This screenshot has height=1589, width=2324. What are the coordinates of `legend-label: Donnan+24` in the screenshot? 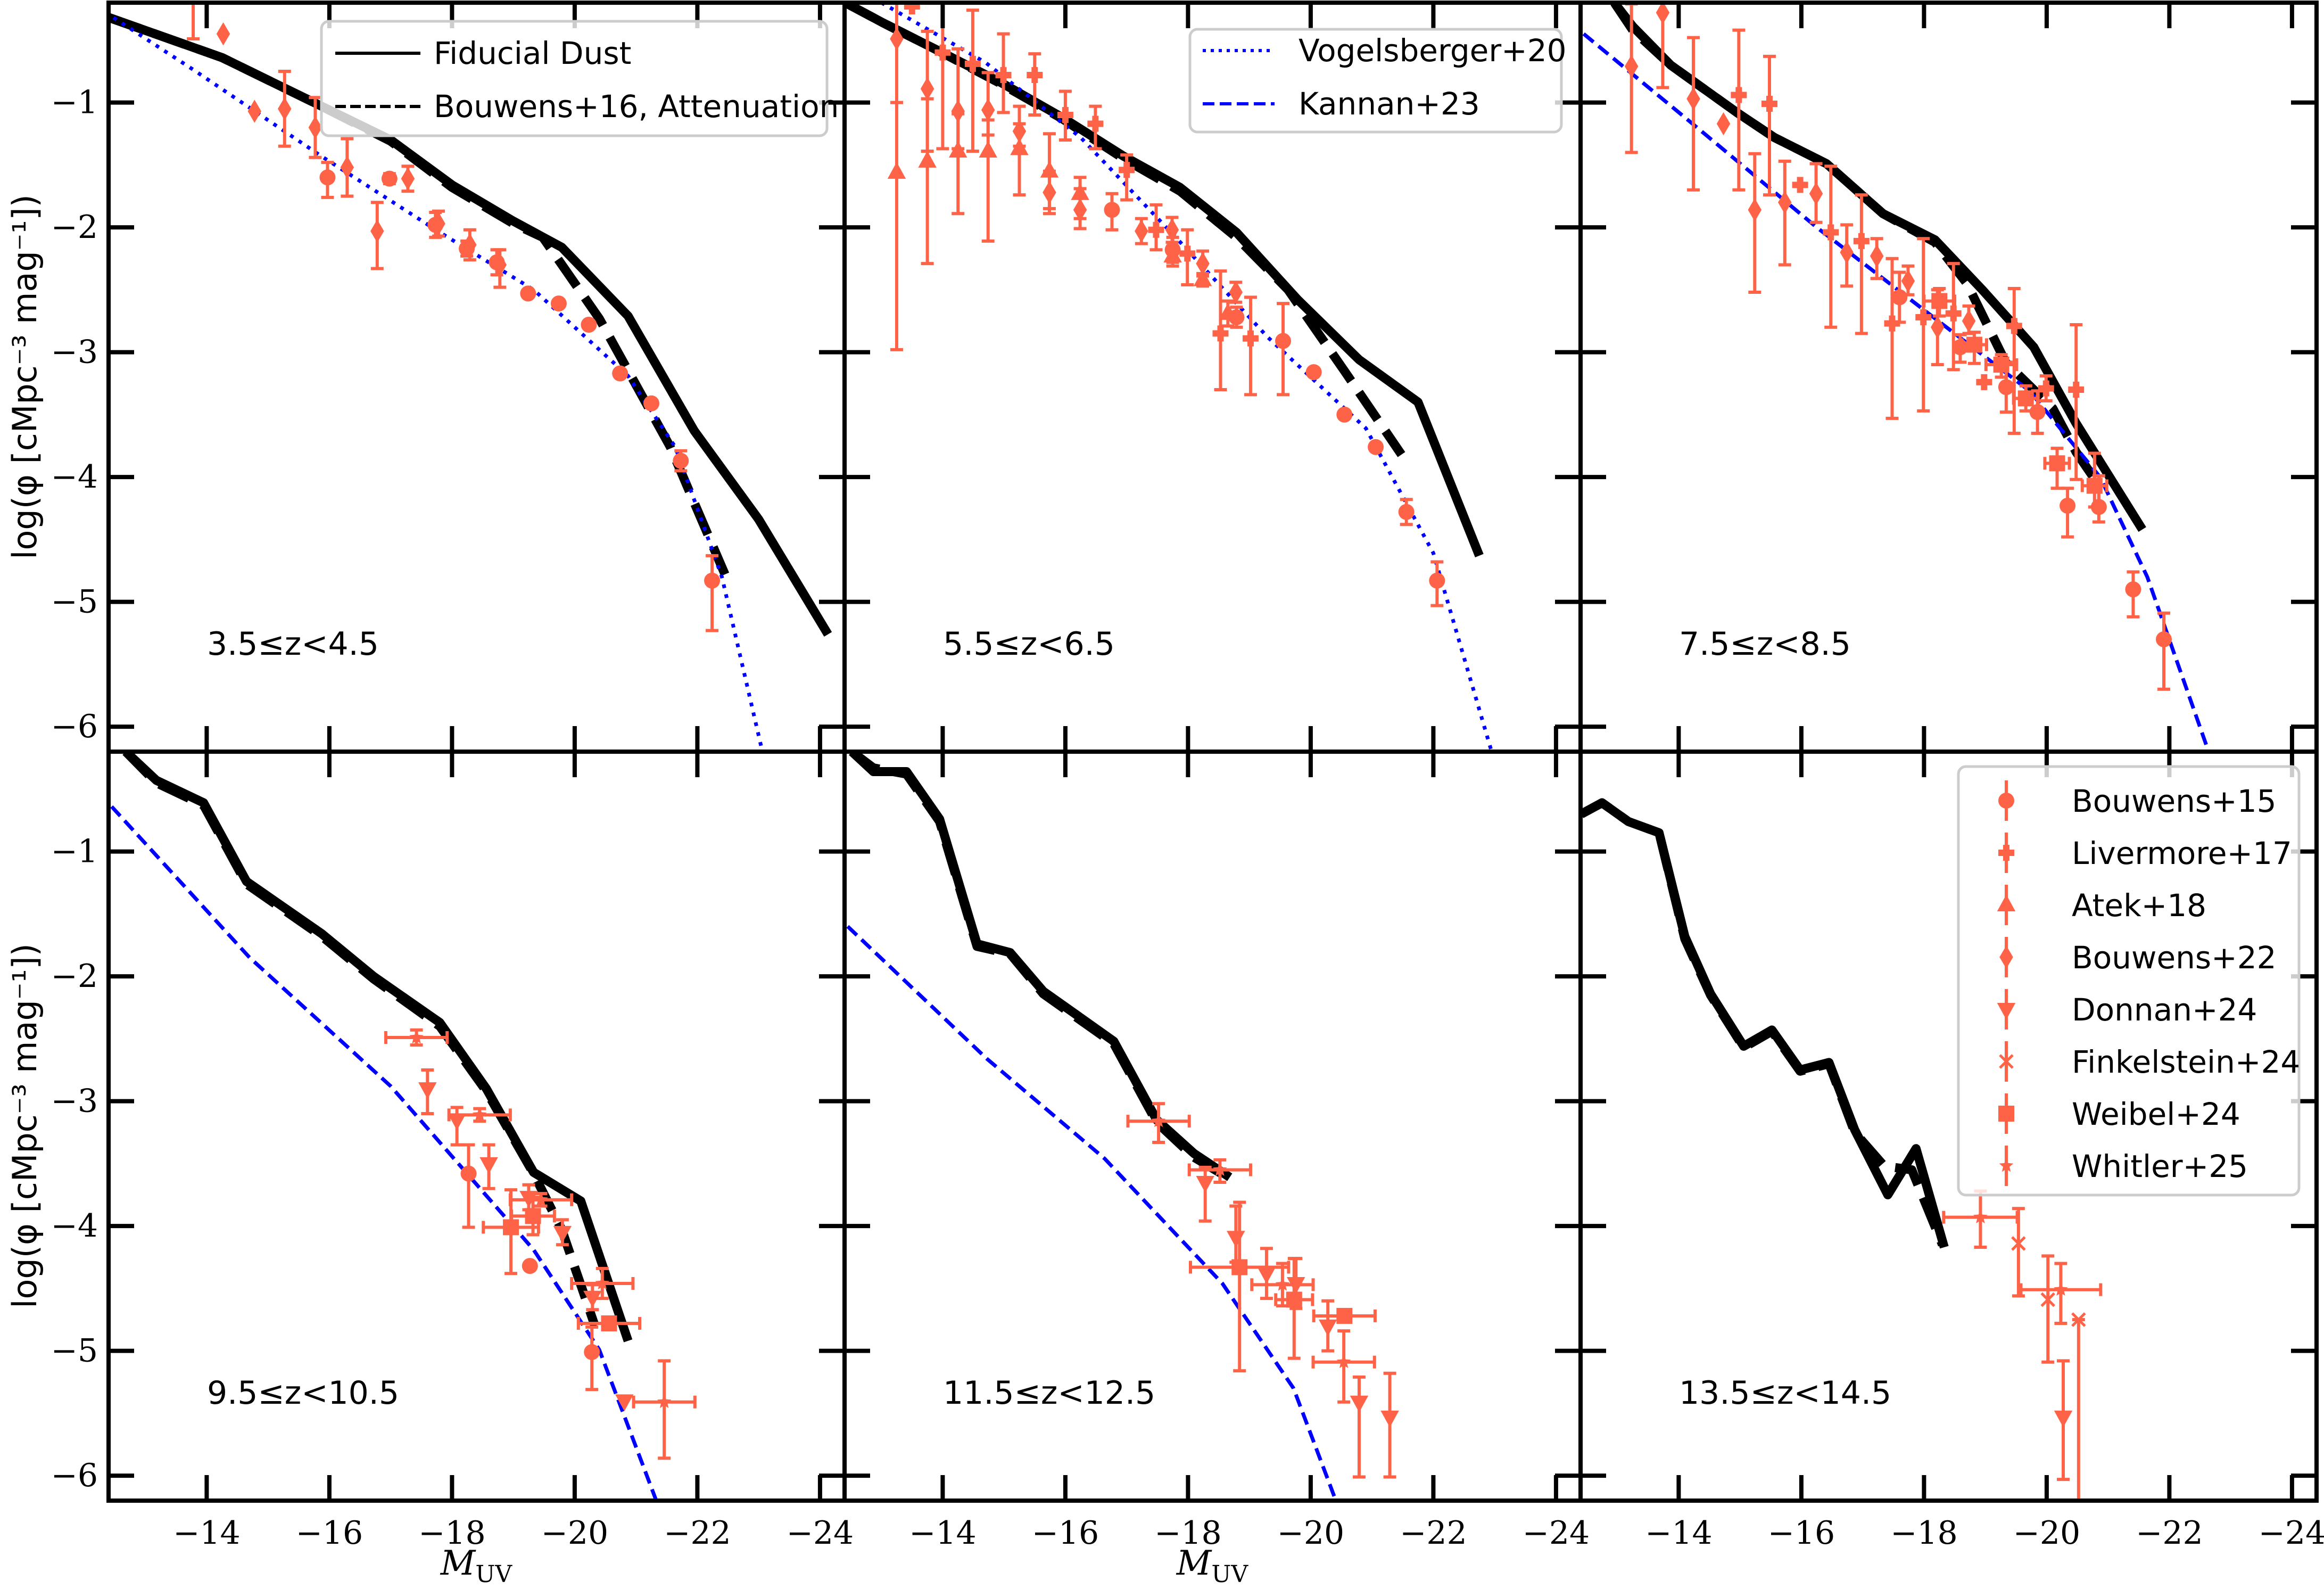 It's located at (2164, 1010).